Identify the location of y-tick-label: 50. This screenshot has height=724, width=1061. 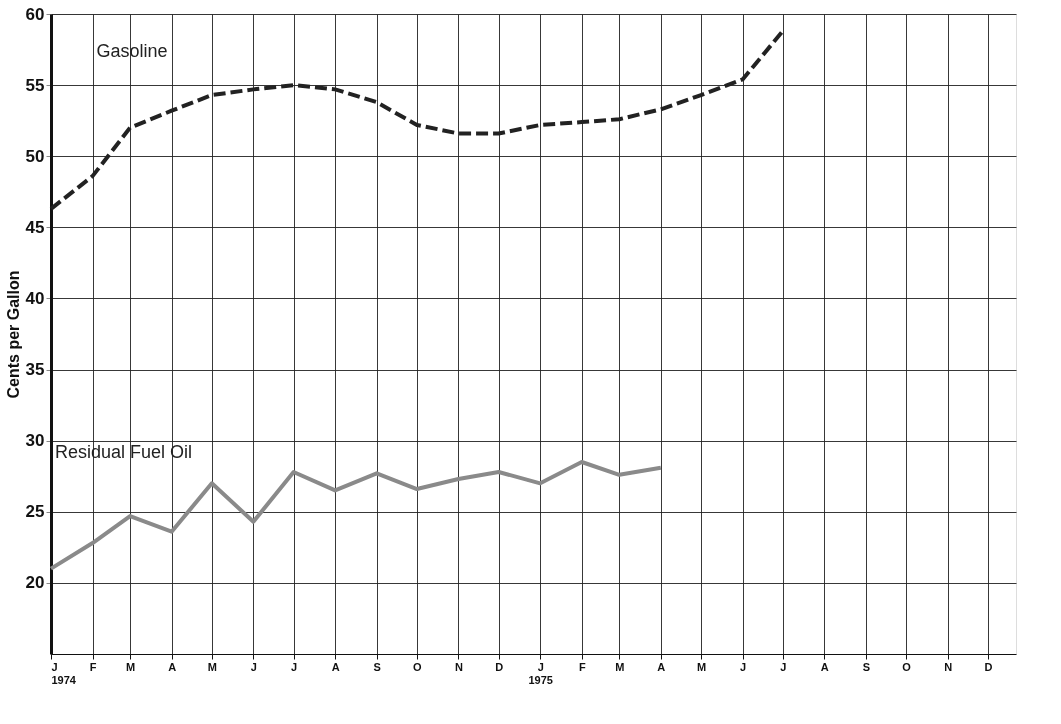
(35, 156).